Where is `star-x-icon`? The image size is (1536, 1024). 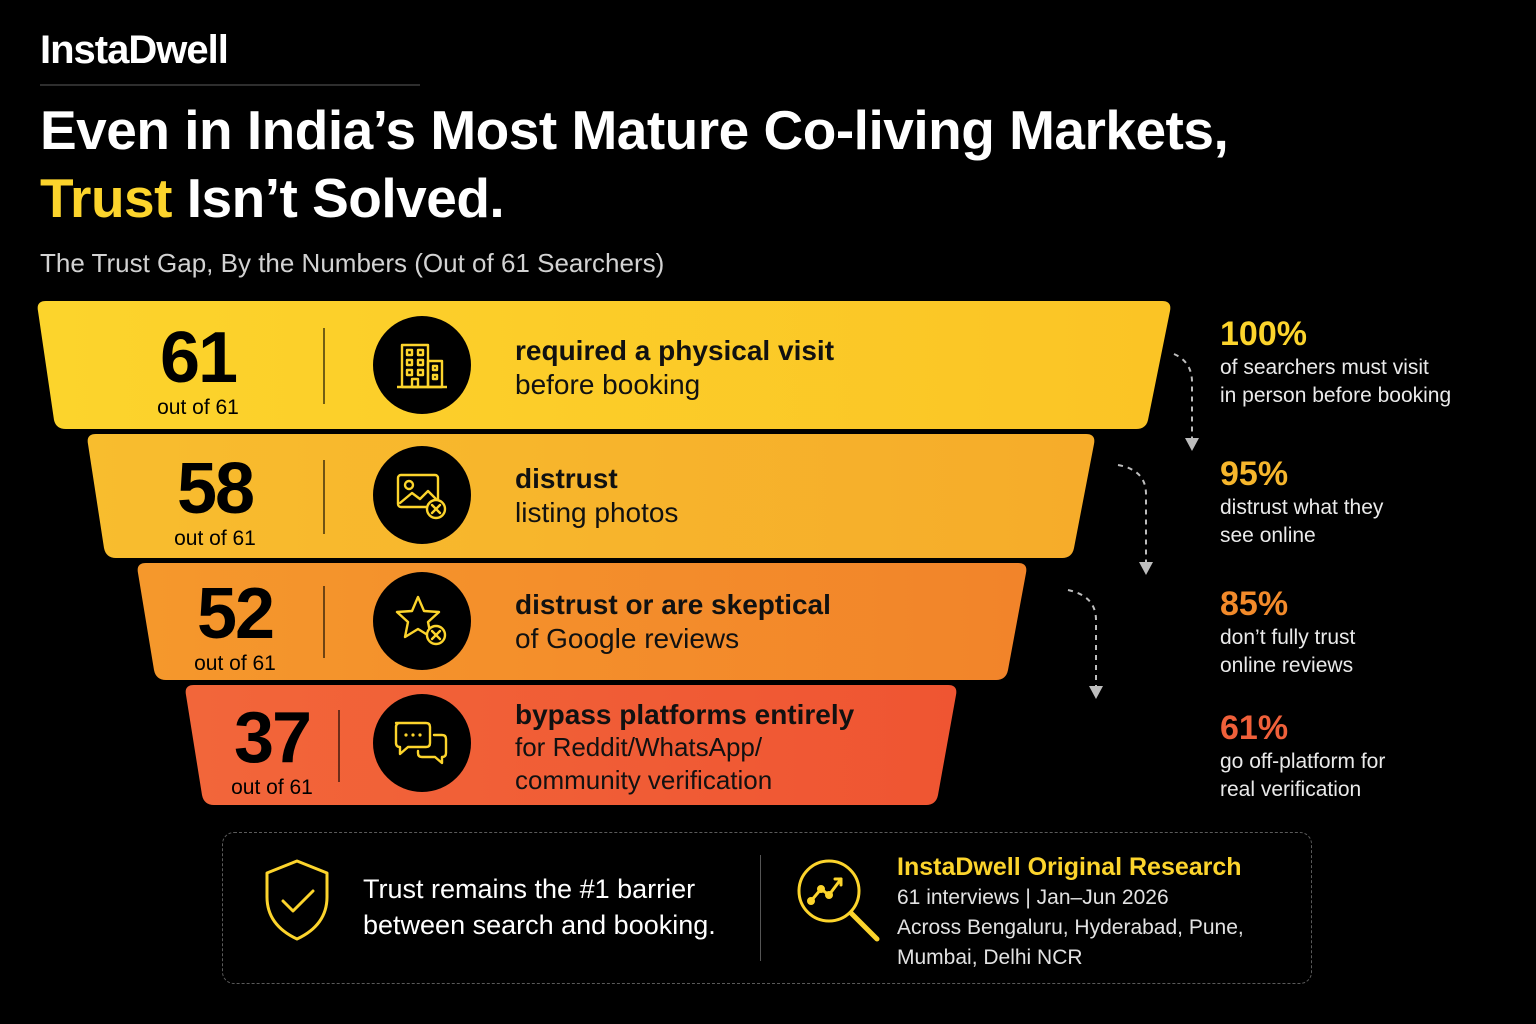
star-x-icon is located at coordinates (422, 621).